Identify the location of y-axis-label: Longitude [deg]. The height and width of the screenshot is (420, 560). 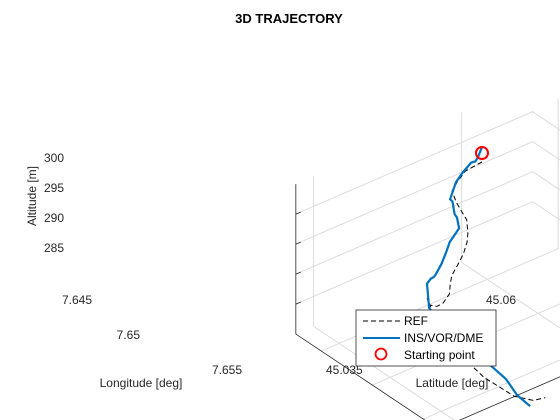
(141, 383).